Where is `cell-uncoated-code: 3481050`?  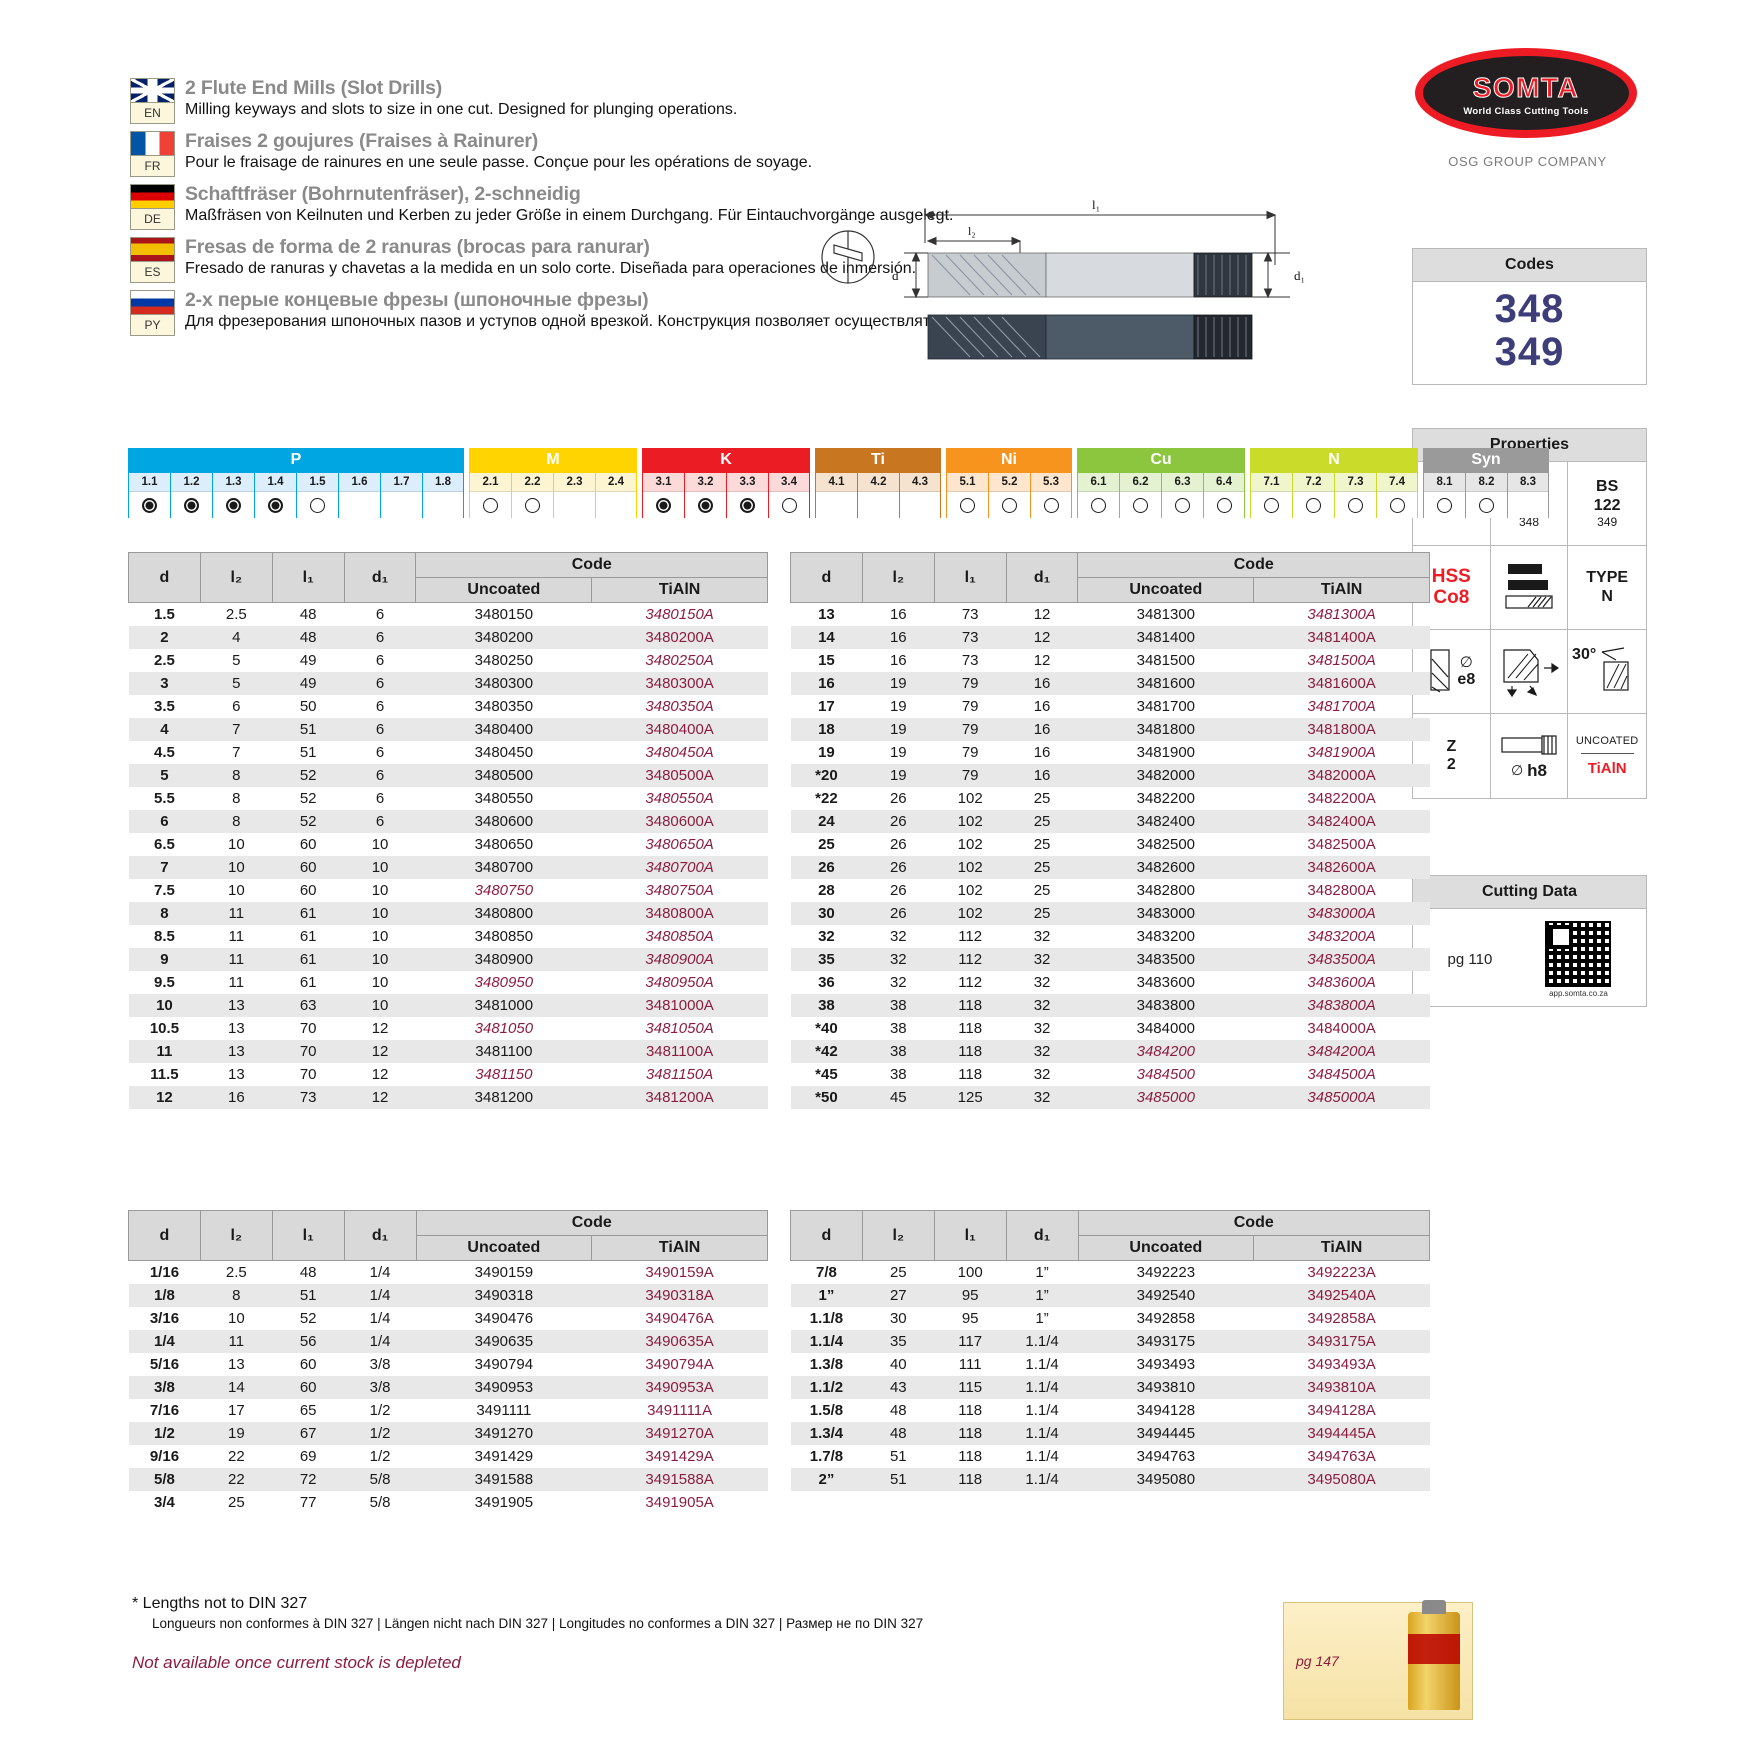 cell-uncoated-code: 3481050 is located at coordinates (504, 1028).